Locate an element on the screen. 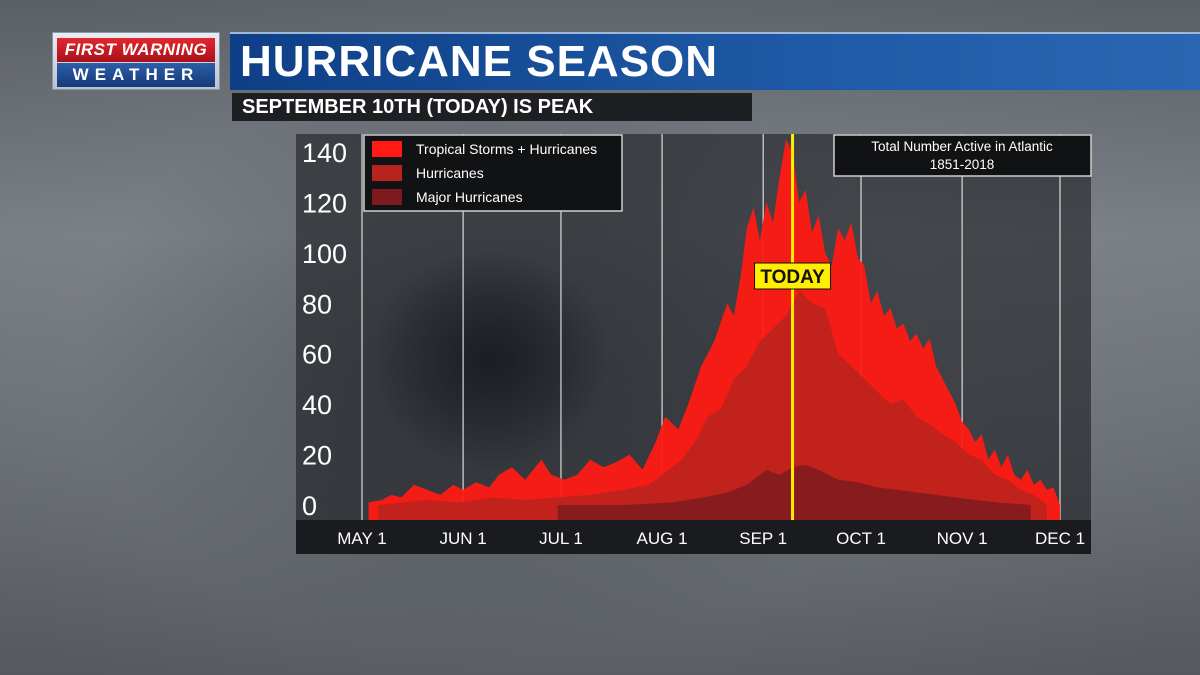  chart-title-box: Total Number Active in Atlantic 1851-2018 is located at coordinates (962, 155).